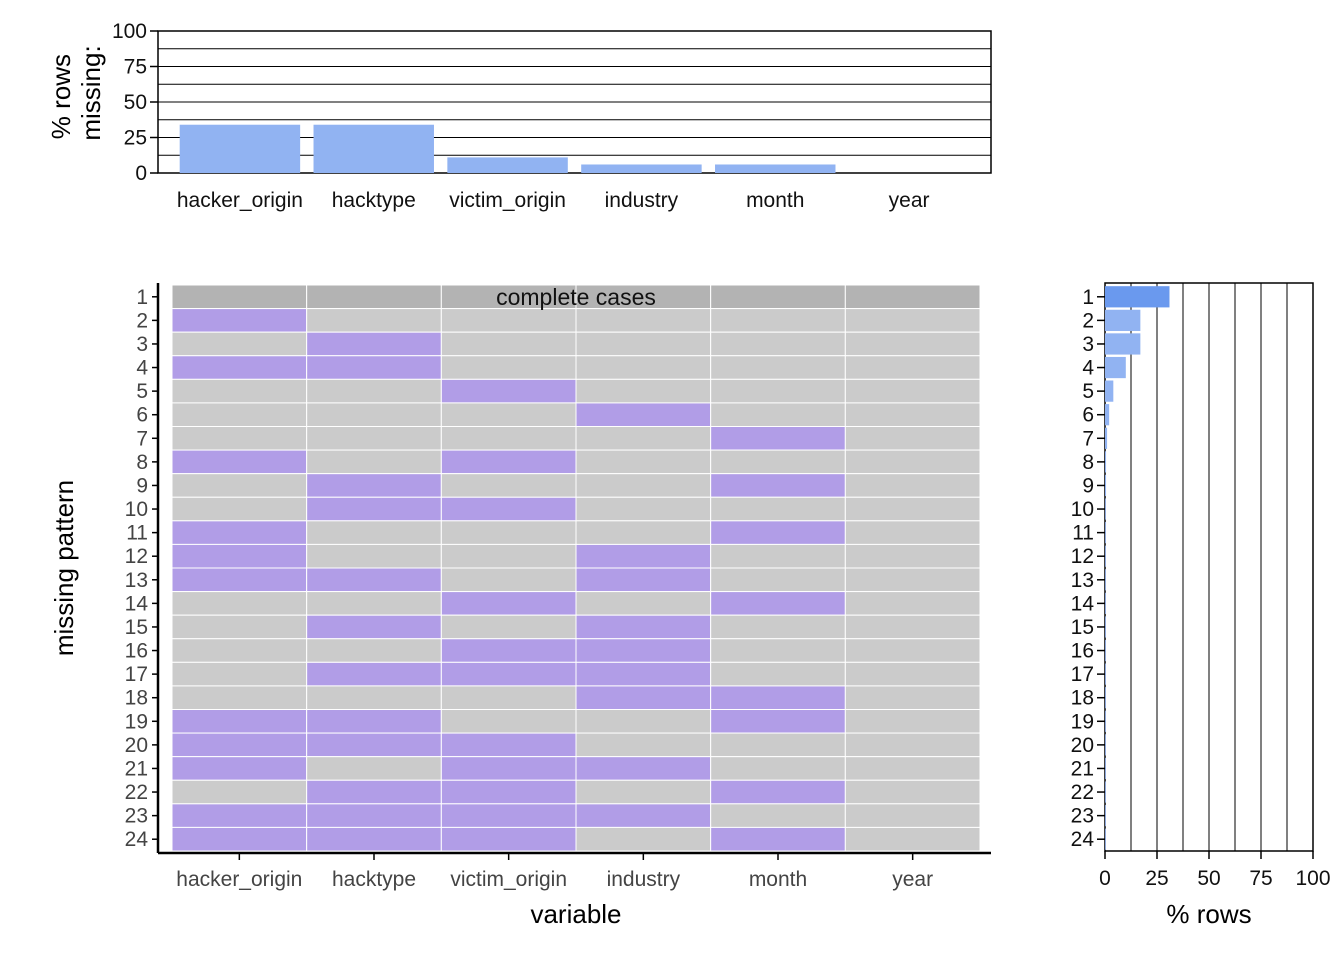  I want to click on heatmap-y-tick-label: 1, so click(142, 297).